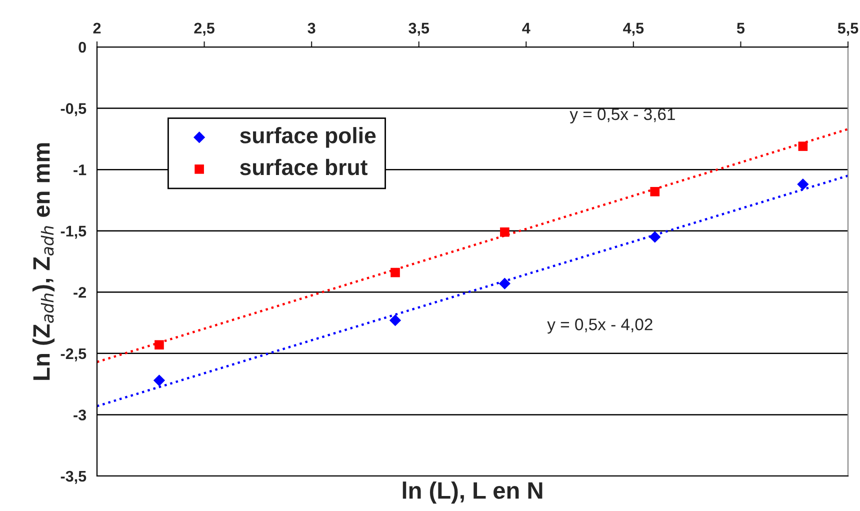 This screenshot has height=511, width=860. What do you see at coordinates (80, 292) in the screenshot?
I see `y-tick-label: -2` at bounding box center [80, 292].